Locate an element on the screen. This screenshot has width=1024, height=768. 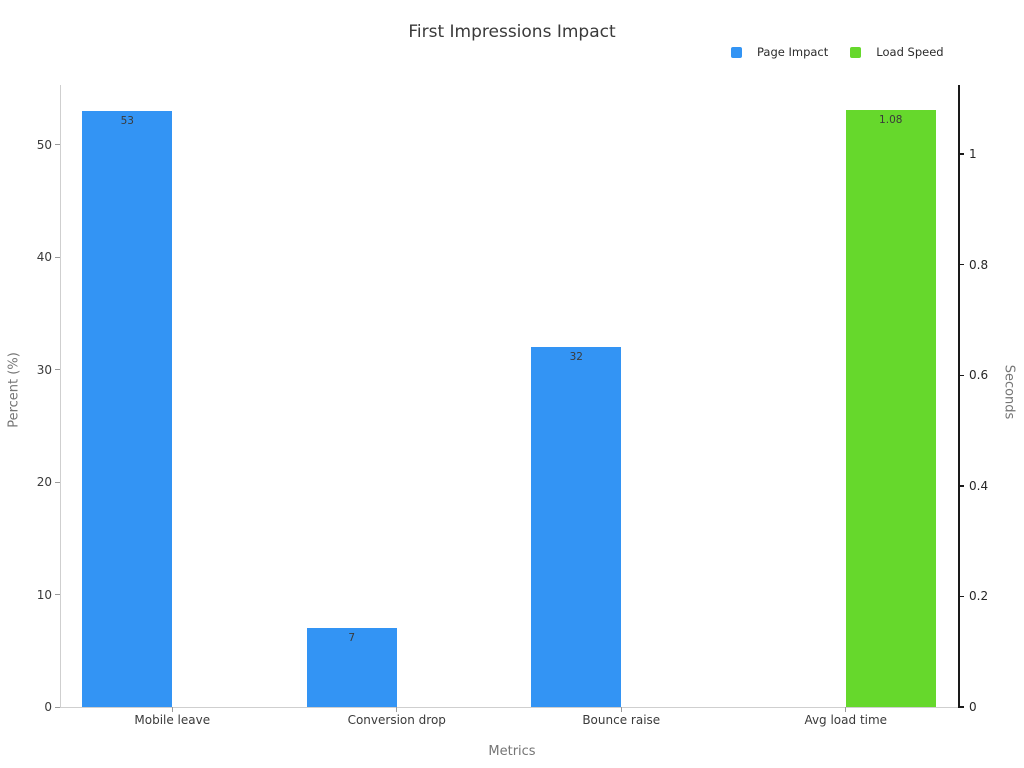
y-axis-right-tick-label: 1 is located at coordinates (973, 154).